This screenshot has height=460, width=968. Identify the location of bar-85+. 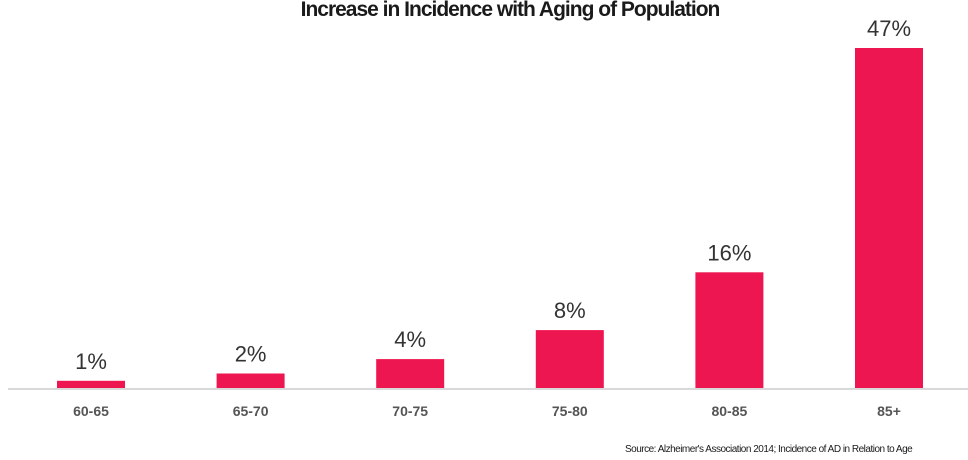
(889, 218).